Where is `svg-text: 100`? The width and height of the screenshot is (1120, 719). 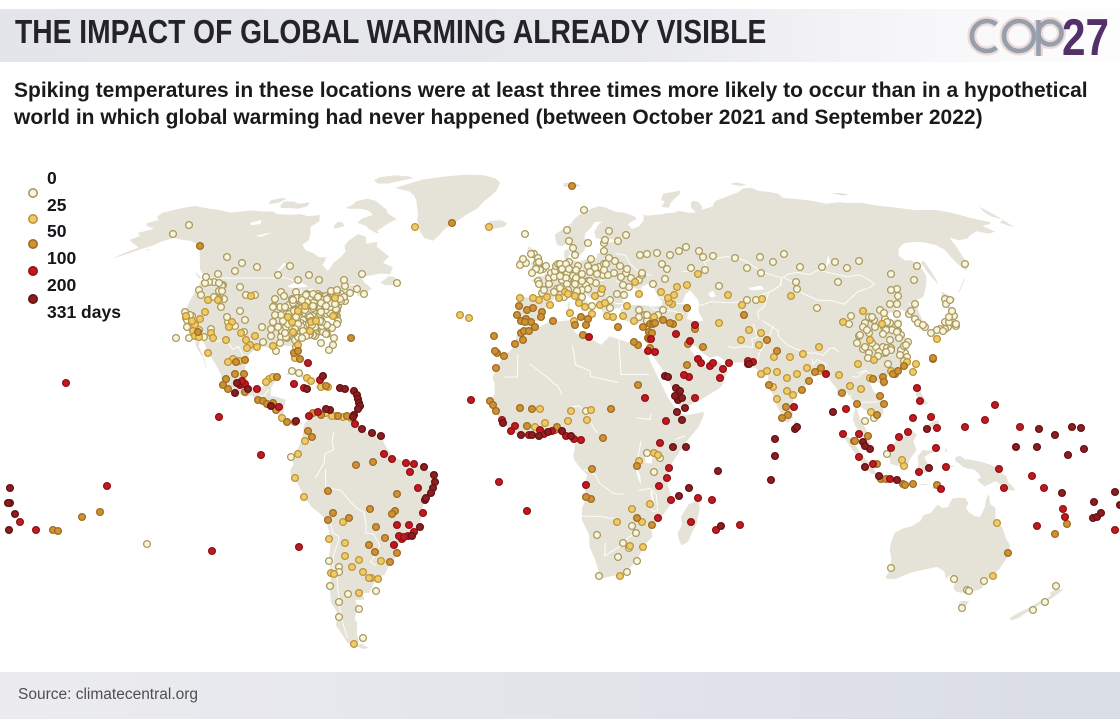 svg-text: 100 is located at coordinates (61, 258).